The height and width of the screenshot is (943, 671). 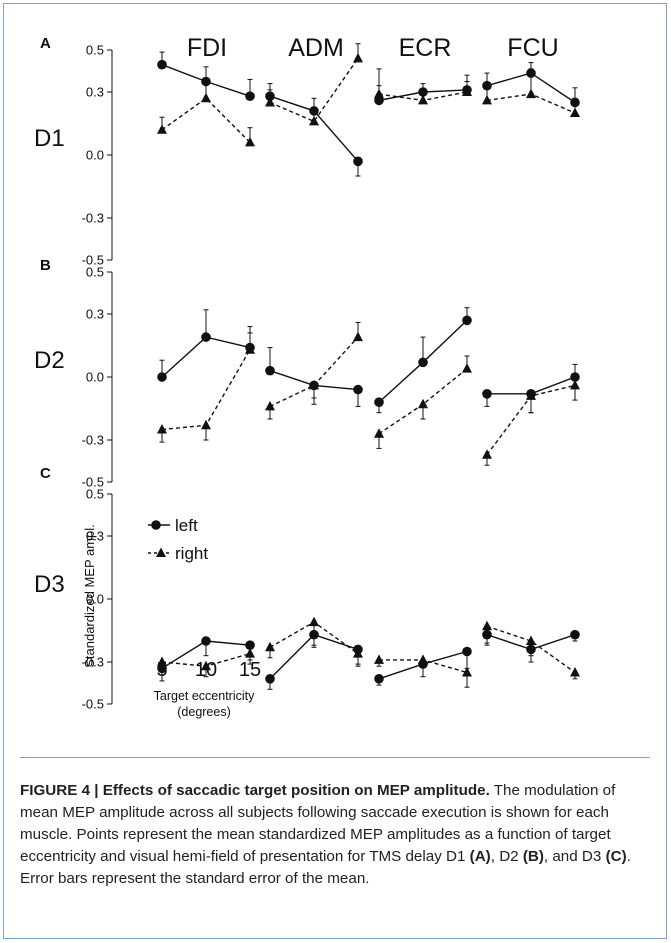 What do you see at coordinates (161, 552) in the screenshot?
I see `legend-marker-right` at bounding box center [161, 552].